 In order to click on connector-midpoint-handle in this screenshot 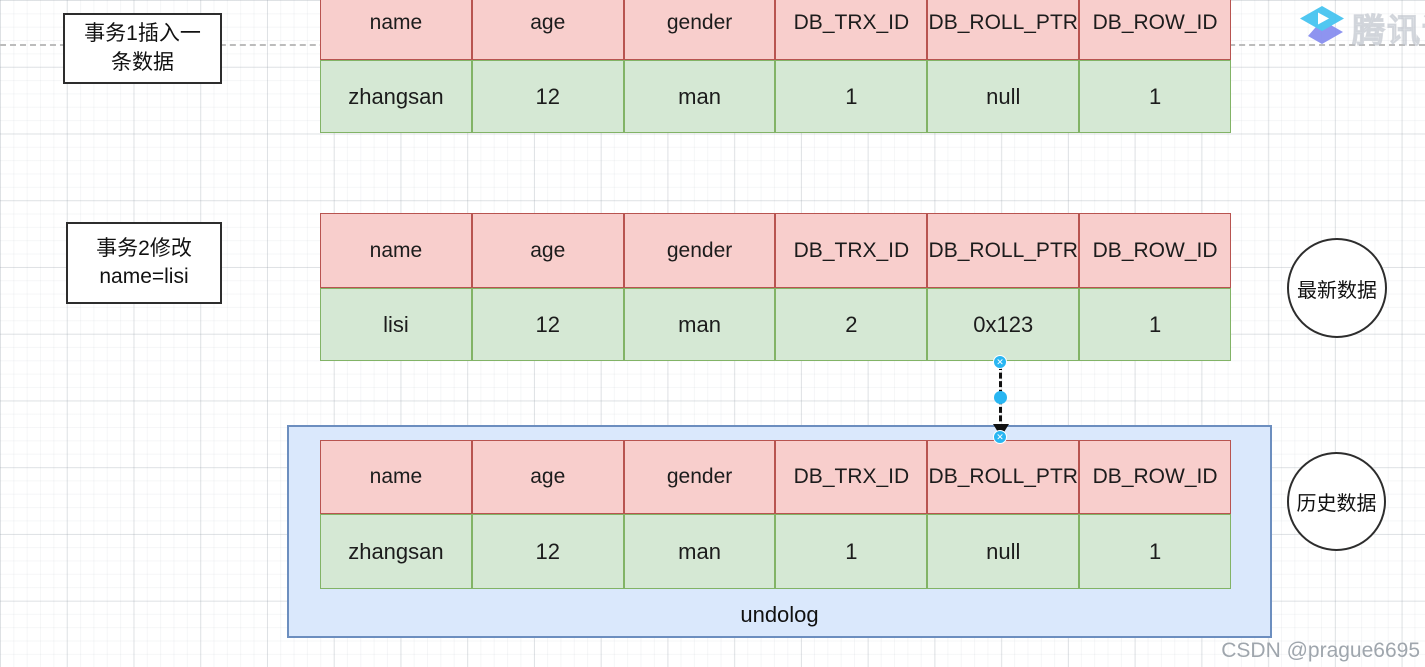, I will do `click(1000, 397)`.